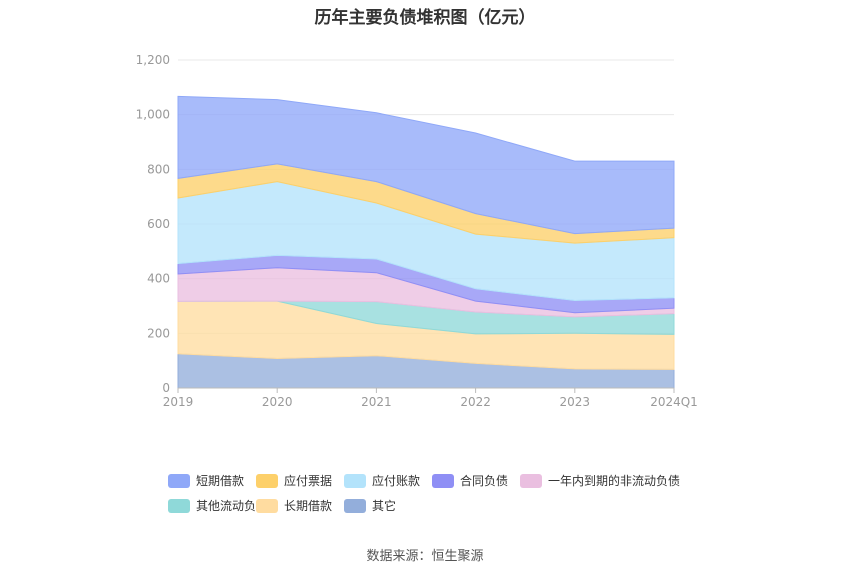  I want to click on legend-item: 其他流动负债, so click(218, 505).